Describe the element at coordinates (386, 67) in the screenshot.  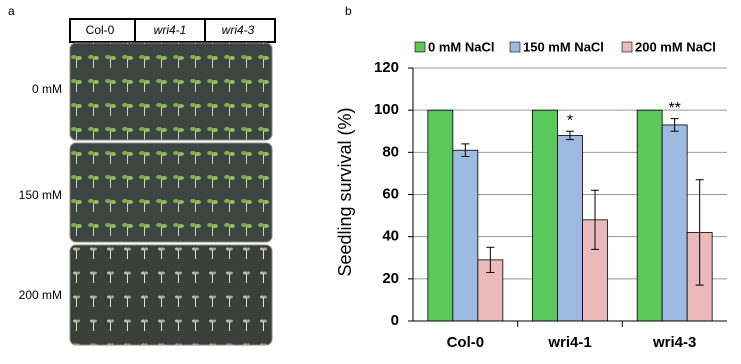
I see `y-tick-label: 120` at that location.